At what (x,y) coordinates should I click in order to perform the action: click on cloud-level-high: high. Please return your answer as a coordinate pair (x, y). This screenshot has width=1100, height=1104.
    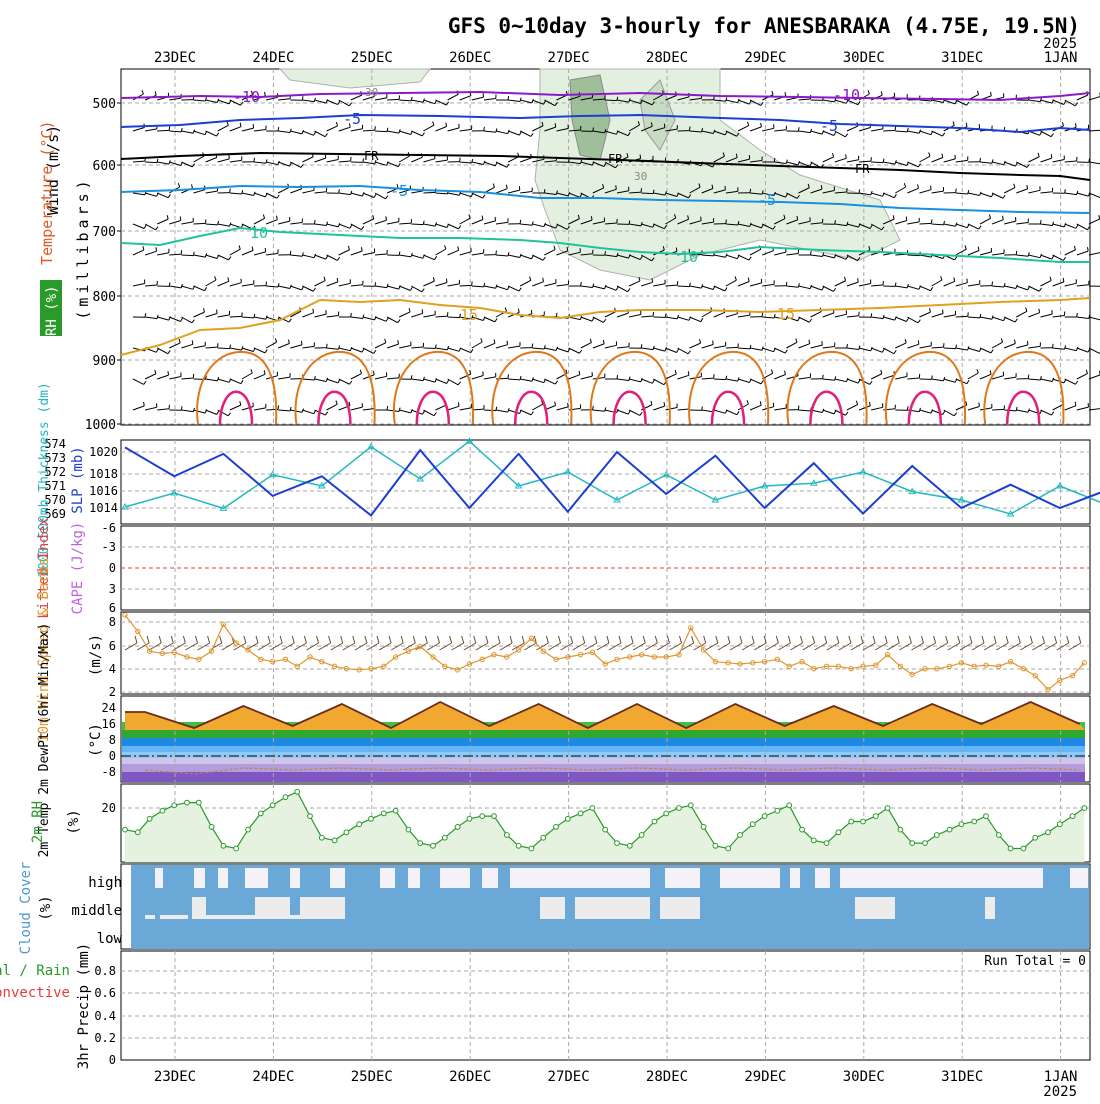
    Looking at the image, I should click on (105, 883).